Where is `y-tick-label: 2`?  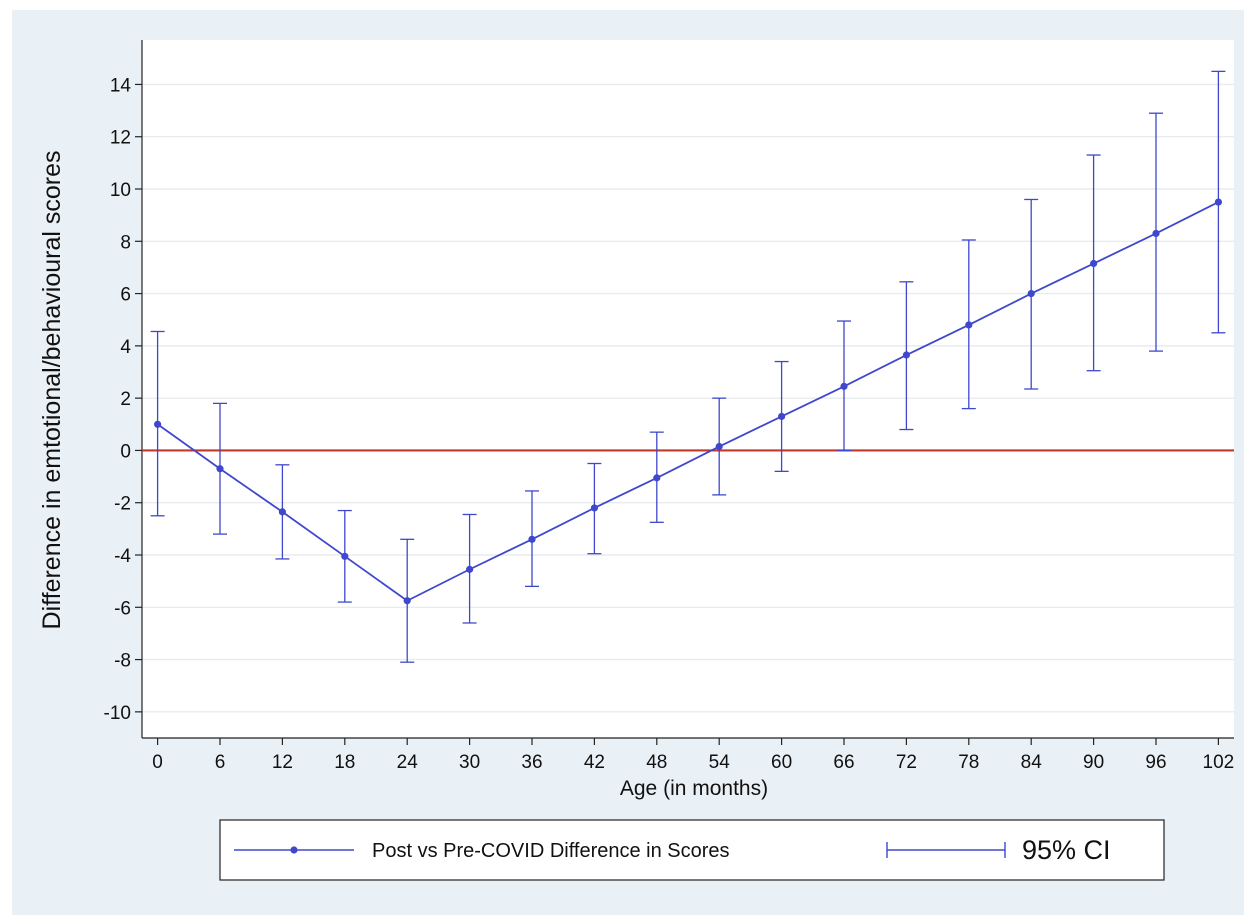
y-tick-label: 2 is located at coordinates (125, 399).